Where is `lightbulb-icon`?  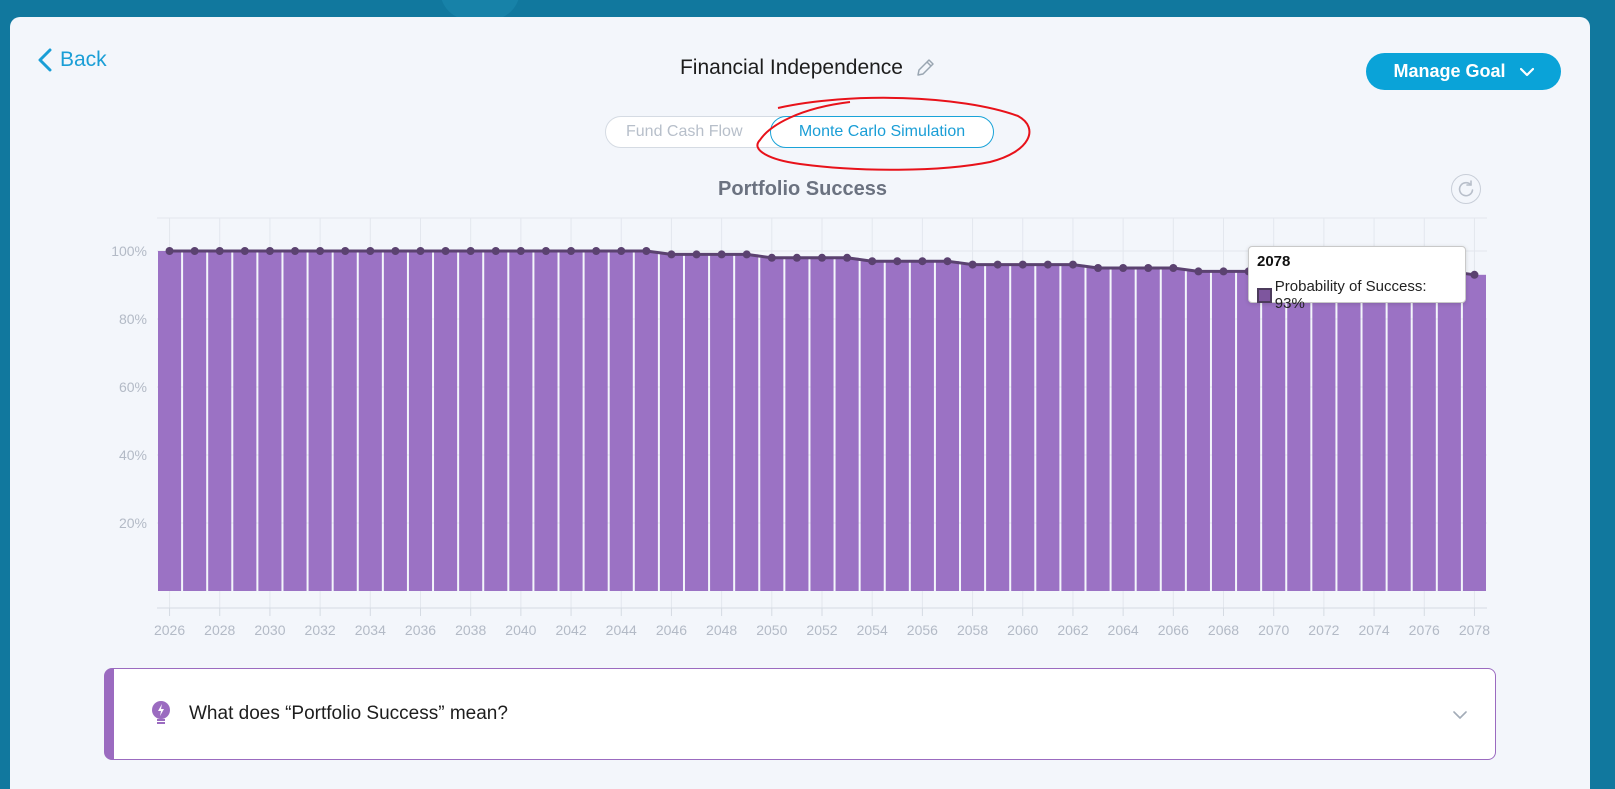
lightbulb-icon is located at coordinates (161, 715).